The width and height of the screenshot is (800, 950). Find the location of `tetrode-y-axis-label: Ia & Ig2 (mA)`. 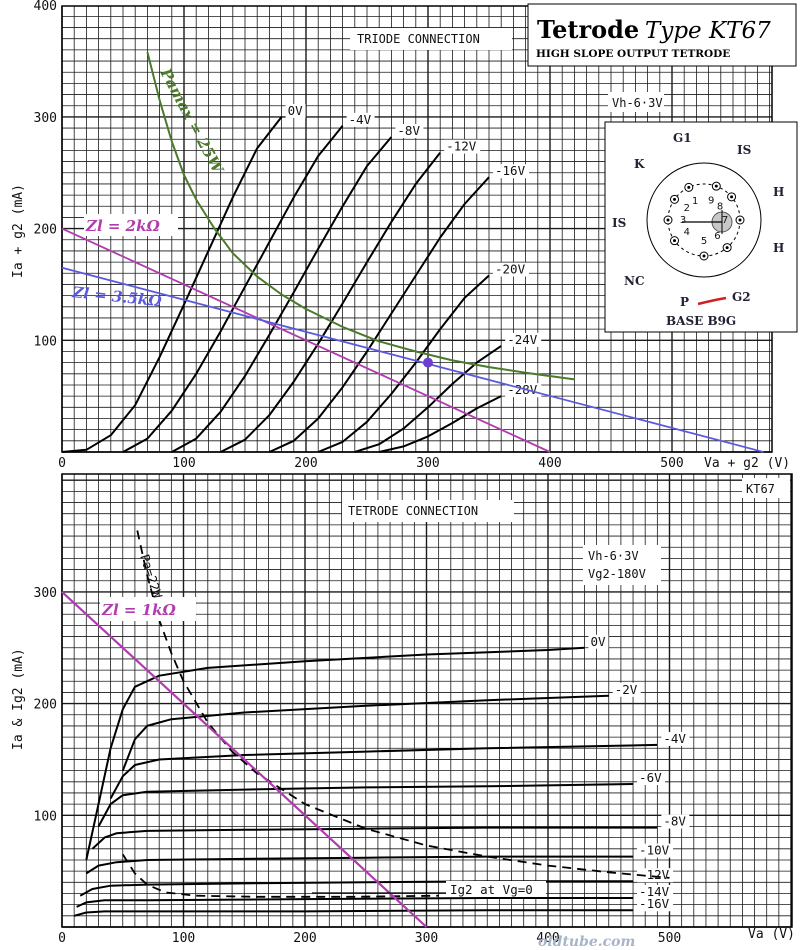

tetrode-y-axis-label: Ia & Ig2 (mA) is located at coordinates (18, 699).